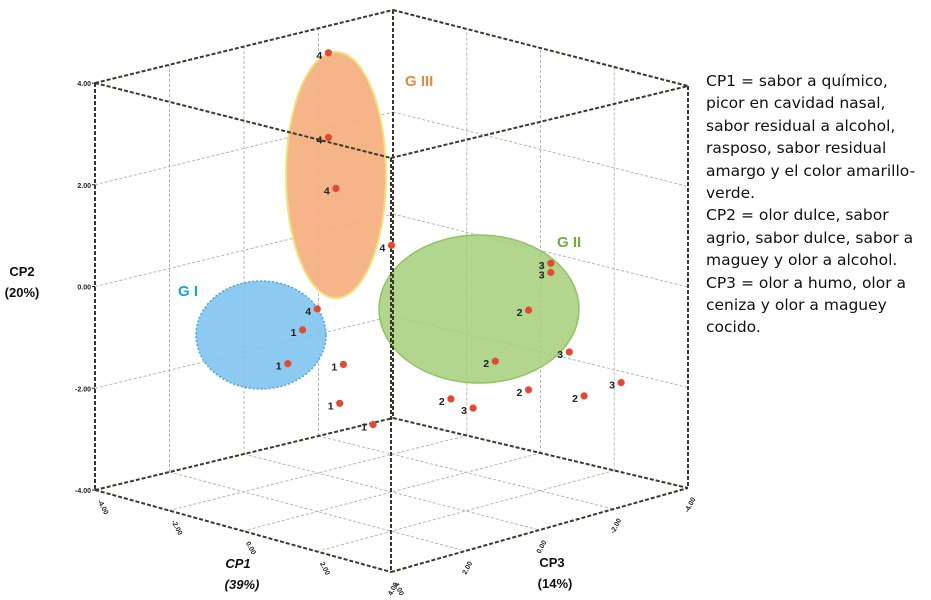 The image size is (931, 600). Describe the element at coordinates (83, 491) in the screenshot. I see `tick-cp2-0: -4.00` at that location.